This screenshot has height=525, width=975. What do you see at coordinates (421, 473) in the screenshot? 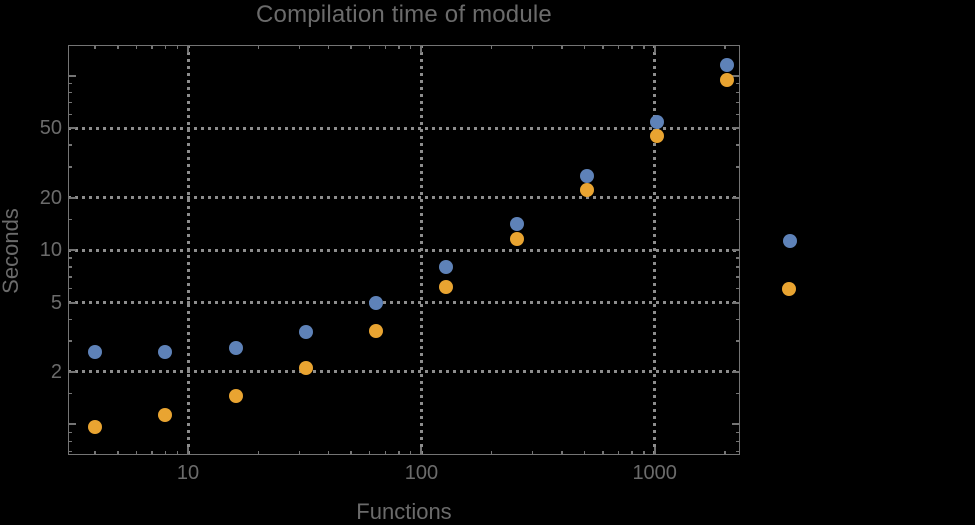
I see `x-tick-label: 100` at bounding box center [421, 473].